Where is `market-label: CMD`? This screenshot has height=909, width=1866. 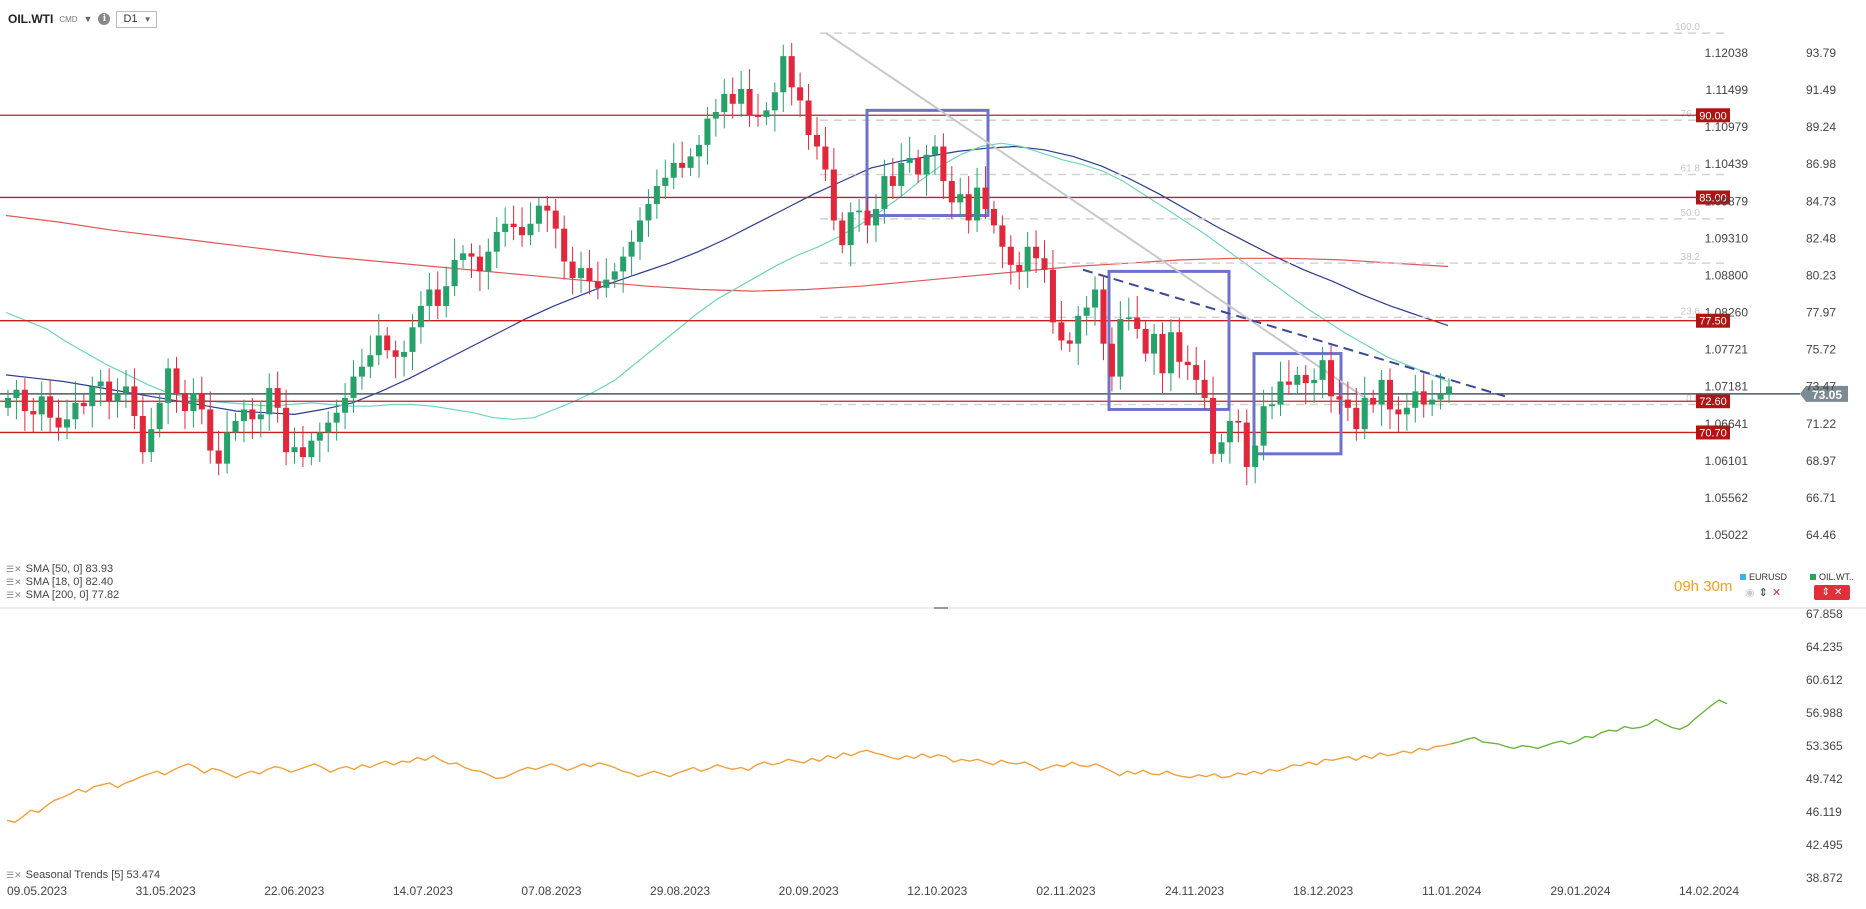 market-label: CMD is located at coordinates (68, 19).